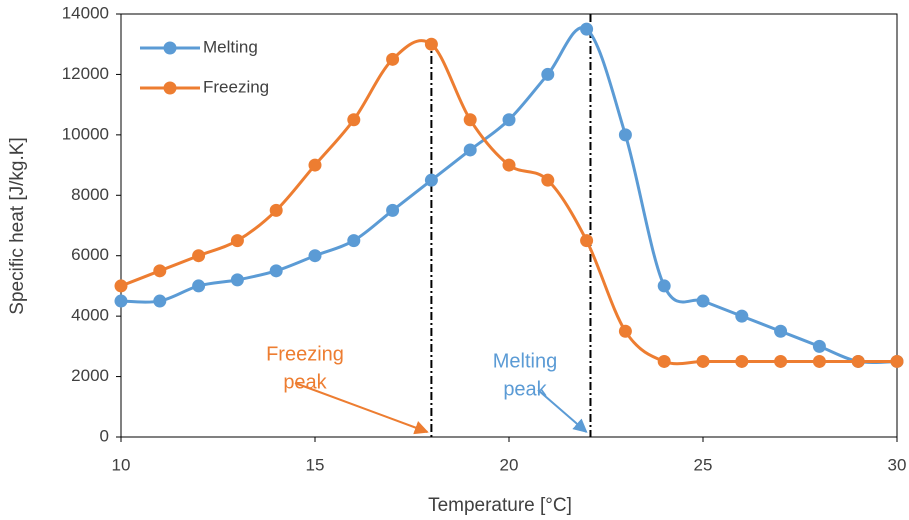 Image resolution: width=909 pixels, height=520 pixels. Describe the element at coordinates (17, 225) in the screenshot. I see `y-axis-title: Specific heat [J/kg.K]` at that location.